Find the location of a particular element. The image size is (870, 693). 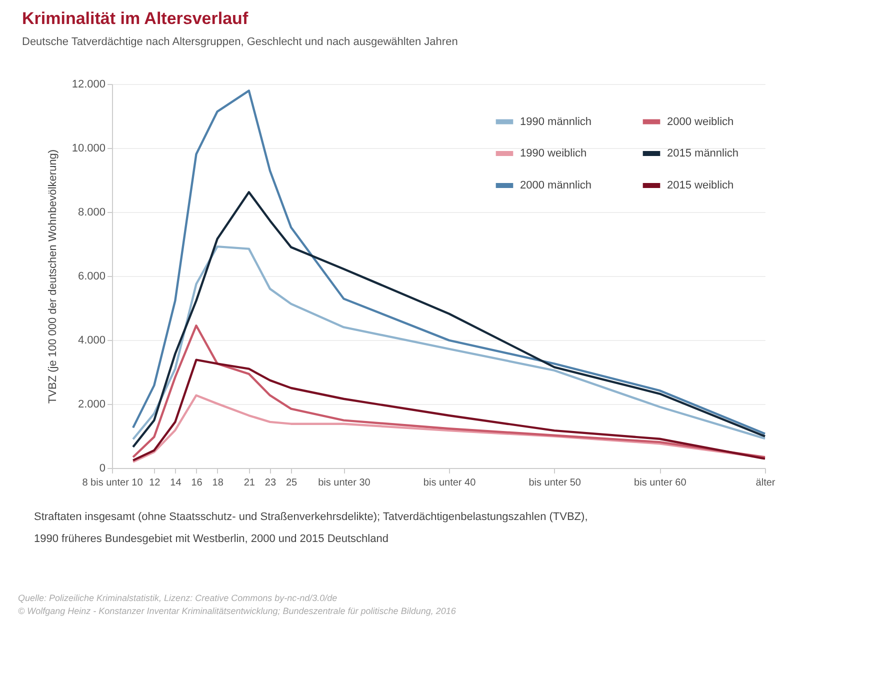

text: 1990 früheres Bundesgebiet mit Westberlin, 2000 und 2015 Deutschland is located at coordinates (212, 539).